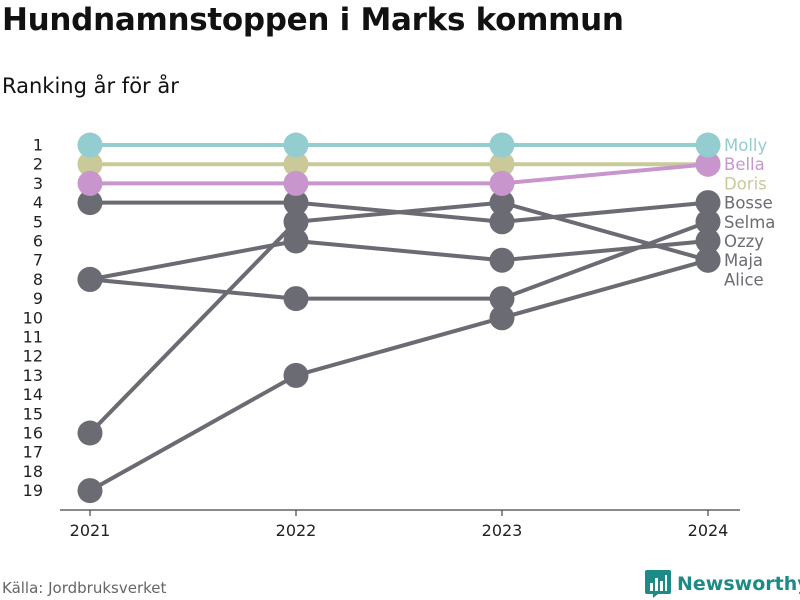 This screenshot has height=600, width=800. Describe the element at coordinates (38, 183) in the screenshot. I see `y-tick-label: 3` at that location.